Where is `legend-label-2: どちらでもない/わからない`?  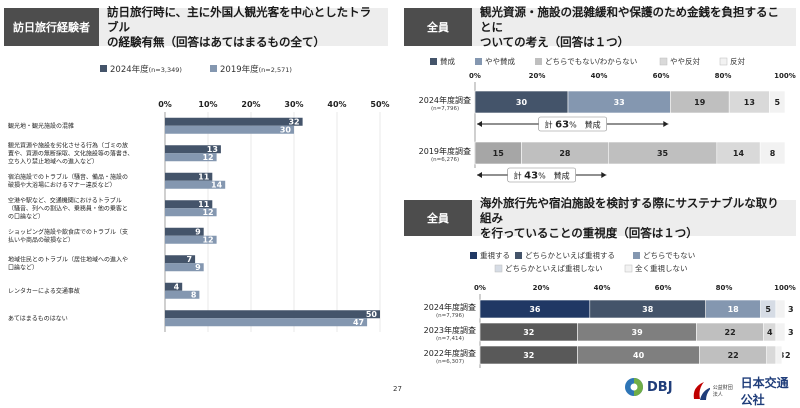 legend-label-2: どちらでもない/わからない is located at coordinates (591, 61).